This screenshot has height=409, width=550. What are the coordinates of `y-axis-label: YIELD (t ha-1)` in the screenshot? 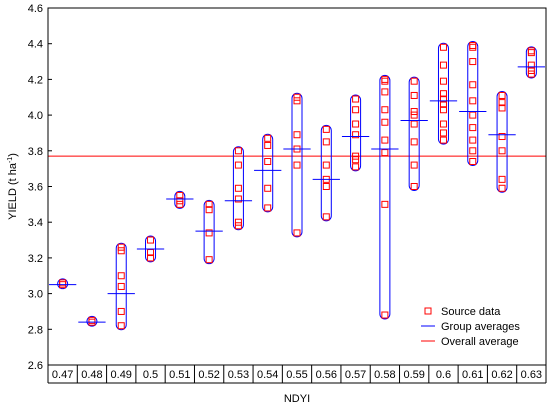 It's located at (13, 186).